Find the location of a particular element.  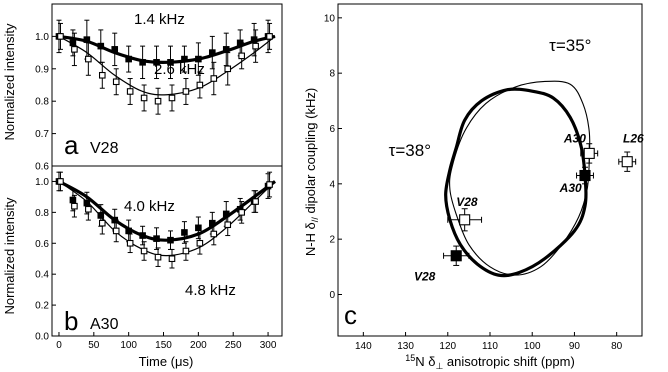

panel-c-ylabel-main: N-H δ is located at coordinates (310, 239).